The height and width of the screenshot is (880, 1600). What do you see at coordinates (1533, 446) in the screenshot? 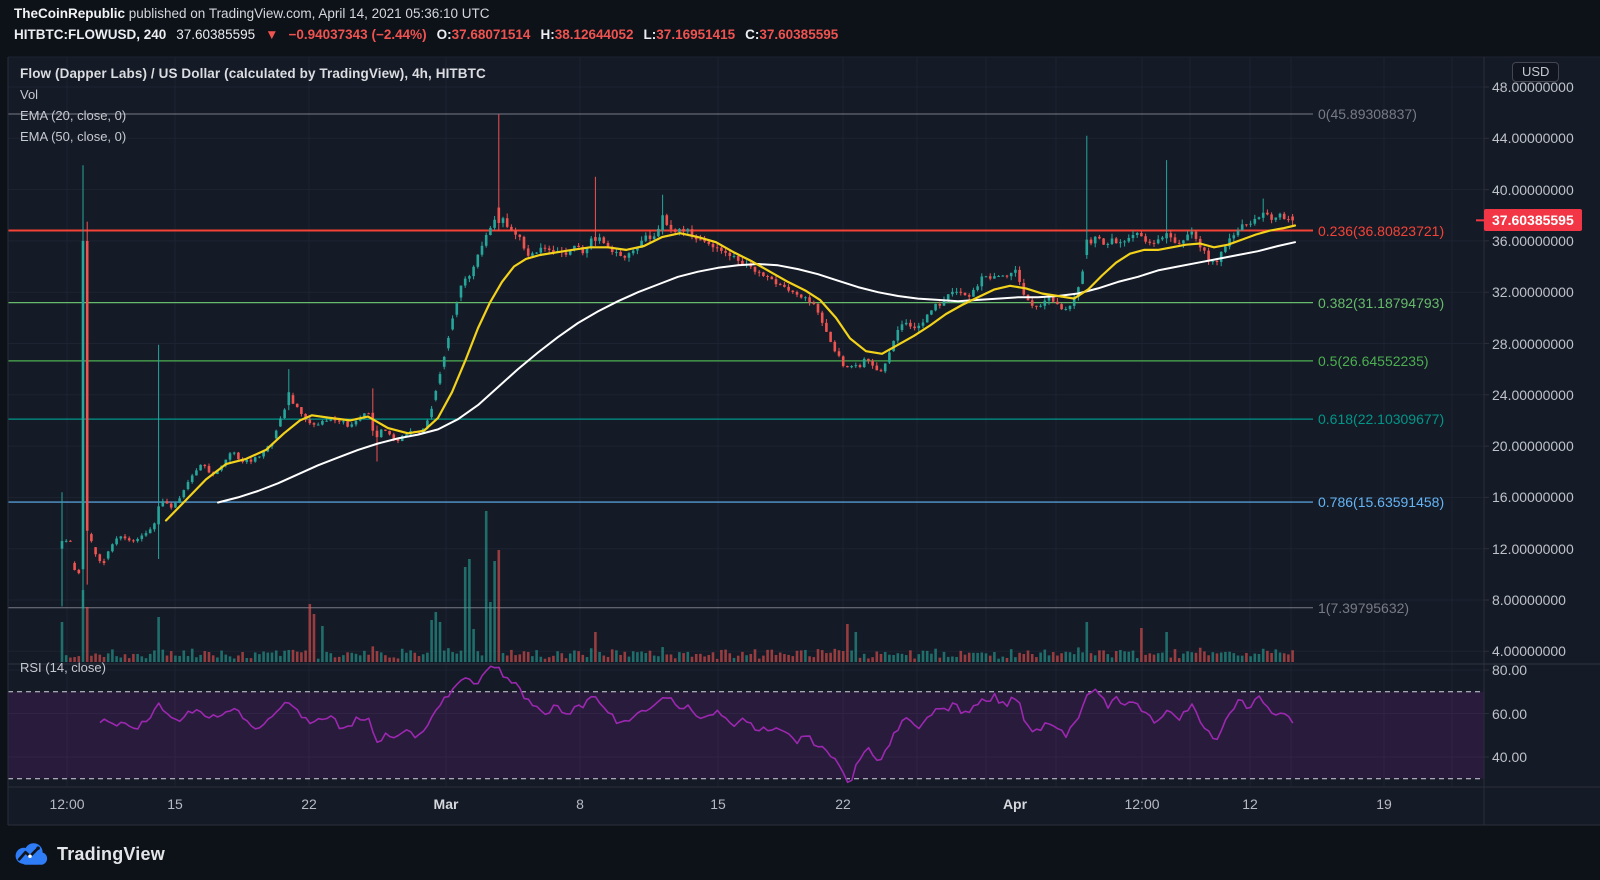
I see `price-tick-label: 20.00000000` at bounding box center [1533, 446].